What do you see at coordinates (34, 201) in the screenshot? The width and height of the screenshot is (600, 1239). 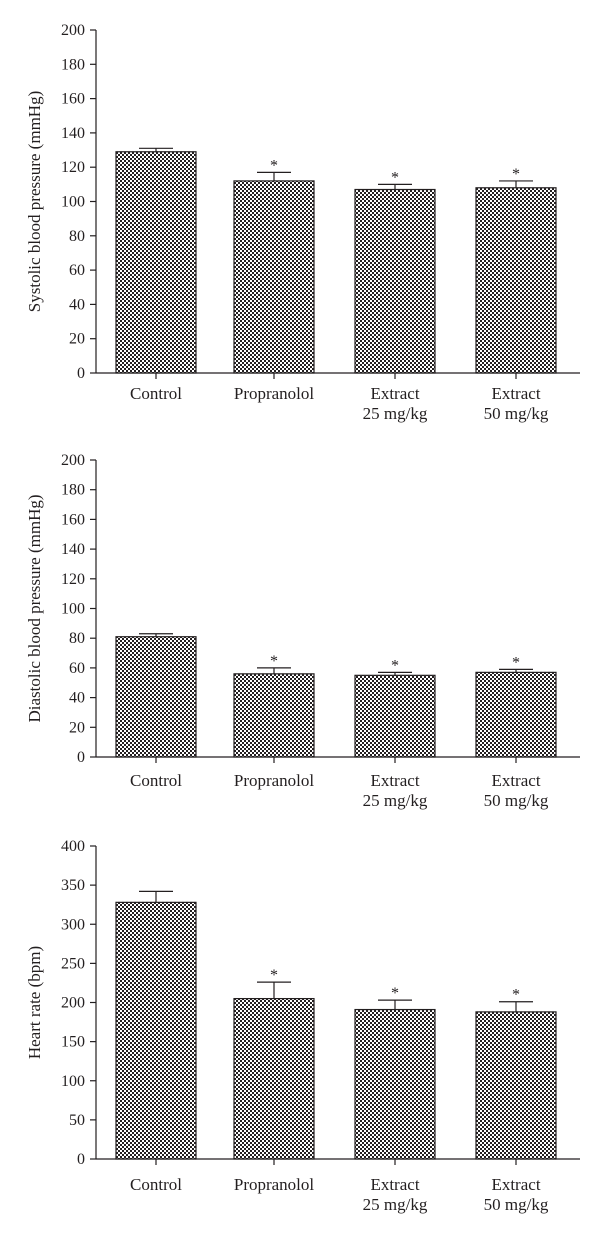 I see `y-axis-title: Systolic blood pressure (mmHg)` at bounding box center [34, 201].